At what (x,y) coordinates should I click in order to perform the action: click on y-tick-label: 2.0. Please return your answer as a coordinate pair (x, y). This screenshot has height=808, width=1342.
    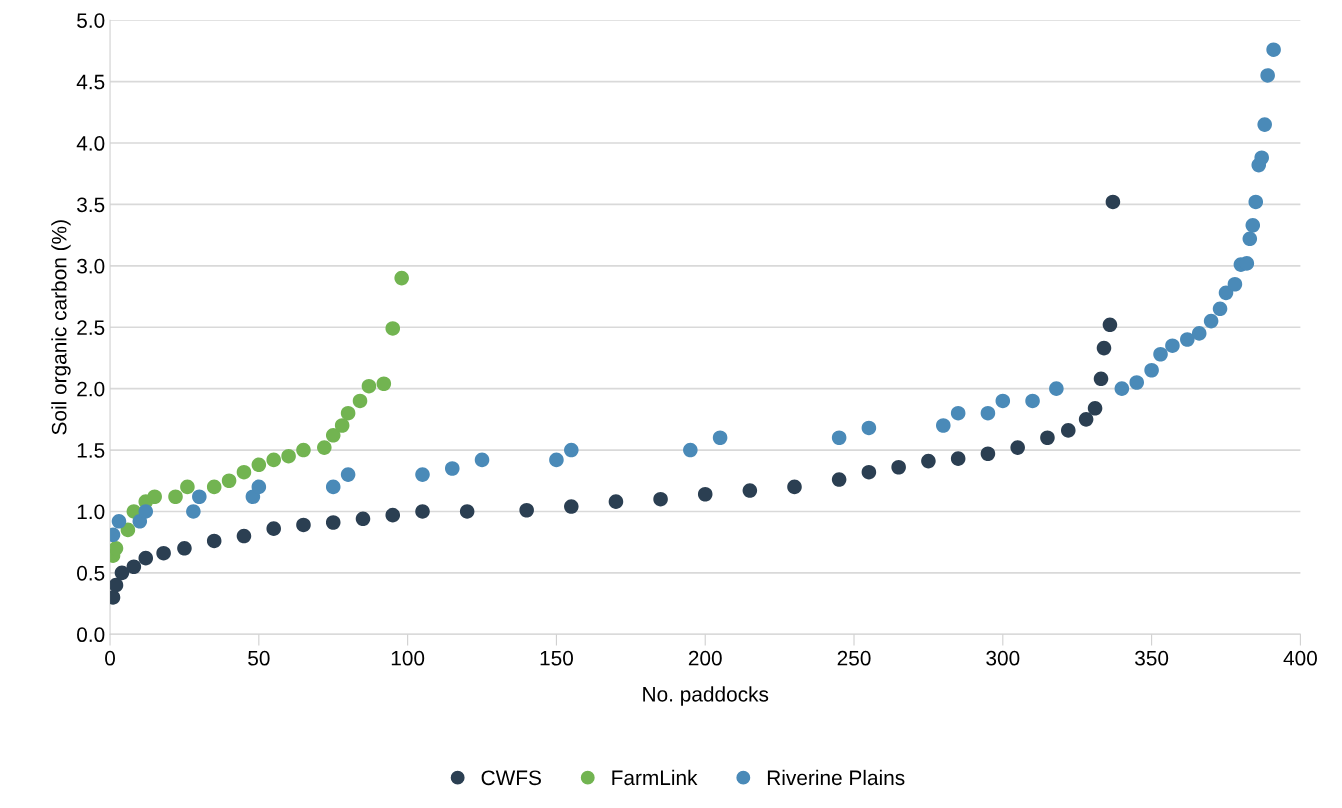
    Looking at the image, I should click on (91, 389).